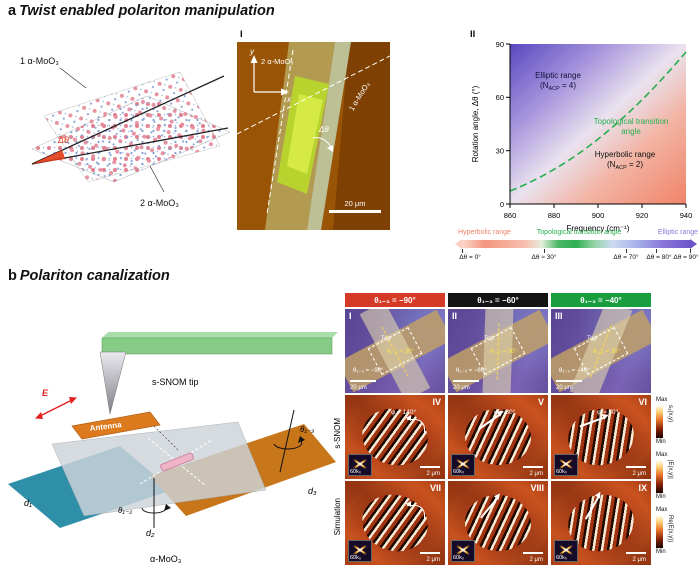 The width and height of the screenshot is (700, 577). Describe the element at coordinates (470, 257) in the screenshot. I see `legend-tick-0: Δθ = 0°` at that location.